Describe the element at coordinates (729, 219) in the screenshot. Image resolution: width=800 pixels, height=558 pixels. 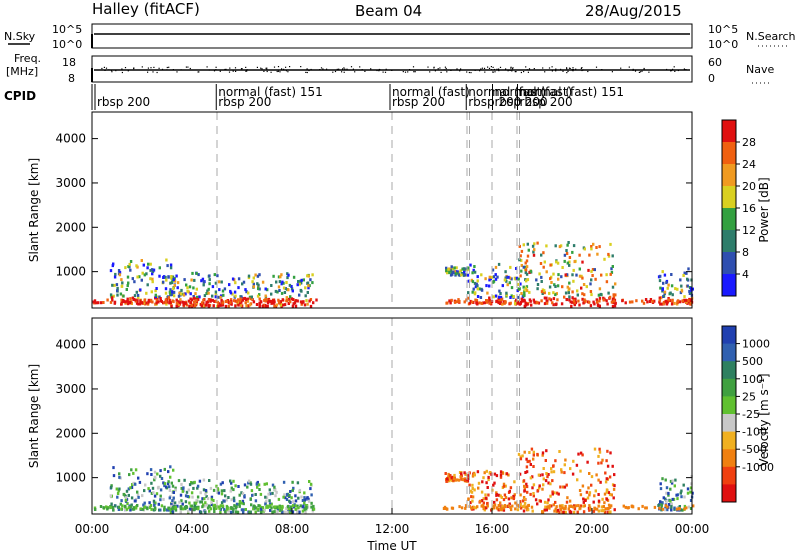
I see `colorbar-segment` at that location.